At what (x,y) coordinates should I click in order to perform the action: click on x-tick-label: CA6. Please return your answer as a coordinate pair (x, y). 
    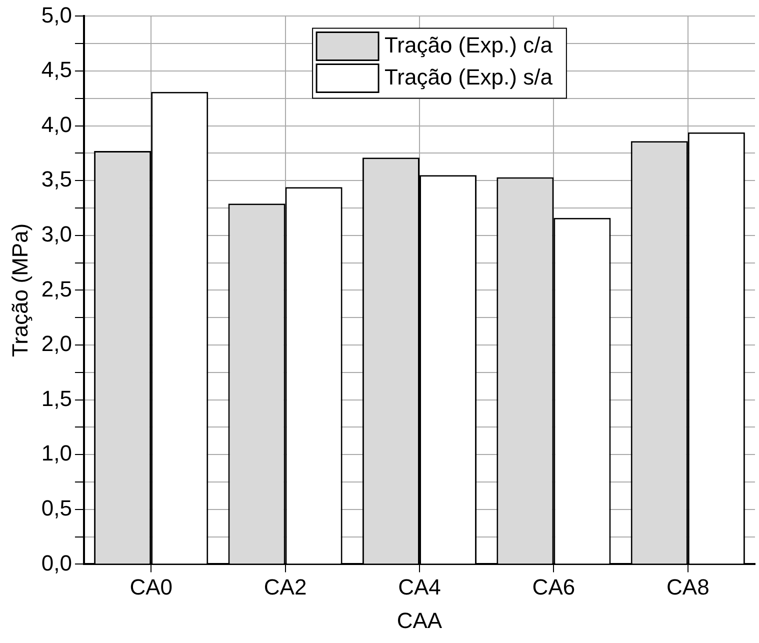
    Looking at the image, I should click on (554, 587).